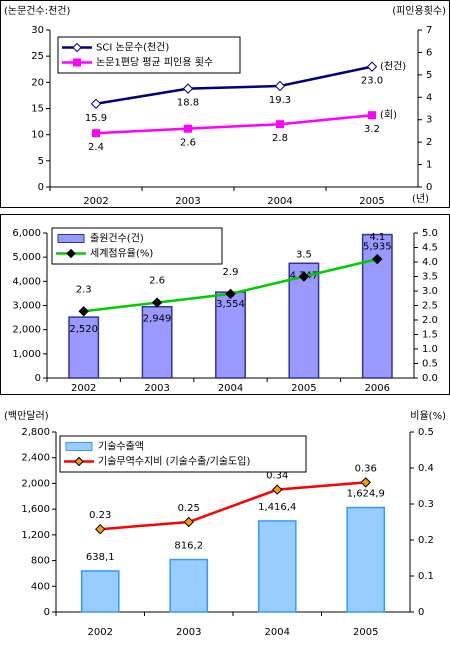 Image resolution: width=450 pixels, height=645 pixels. I want to click on value-label: 2.3, so click(84, 289).